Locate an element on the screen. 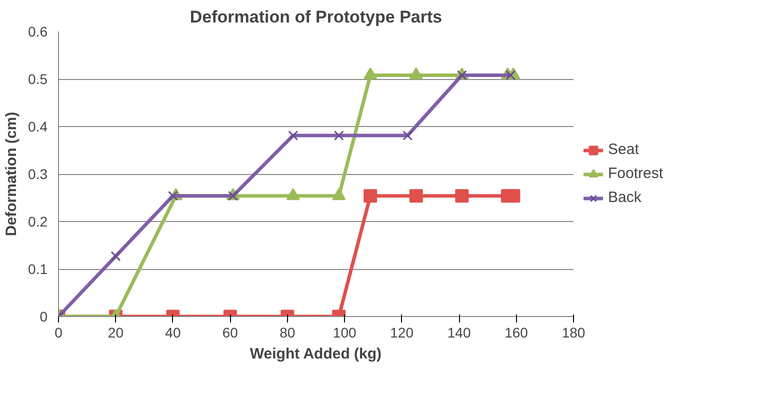  y-axis-title: Deformation (cm) is located at coordinates (11, 174).